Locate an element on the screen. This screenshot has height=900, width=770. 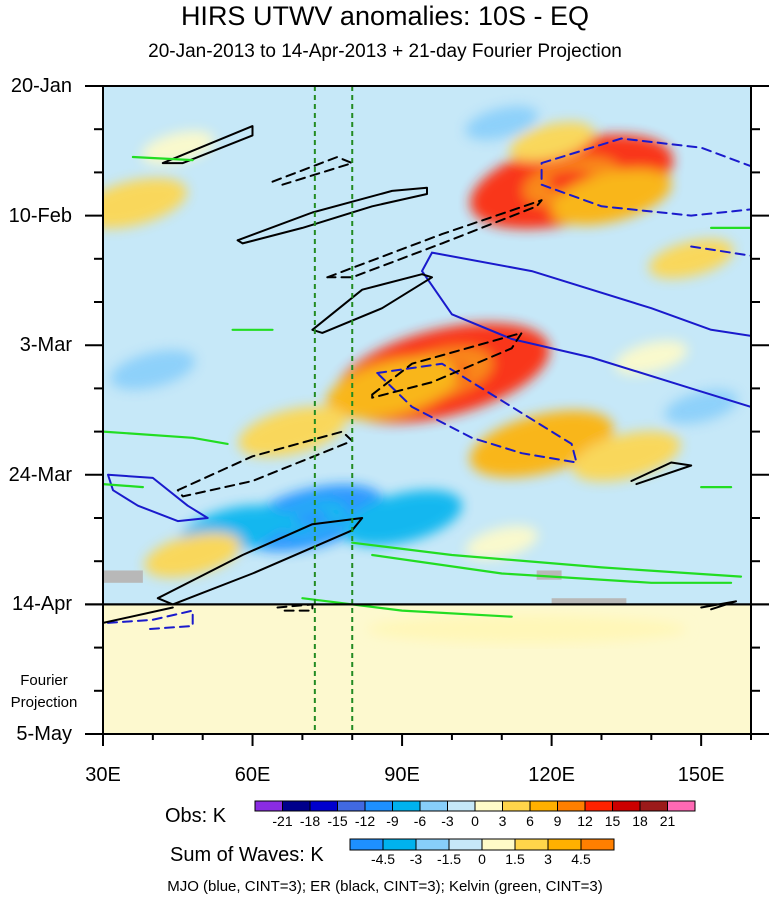
projection-anomaly is located at coordinates (526, 629).